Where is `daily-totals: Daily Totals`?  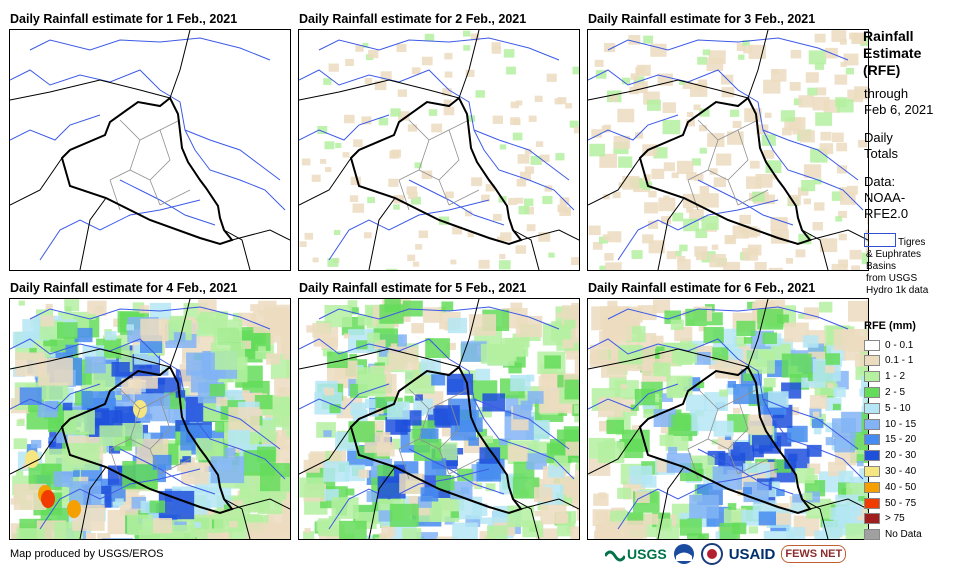
daily-totals: Daily Totals is located at coordinates (881, 146).